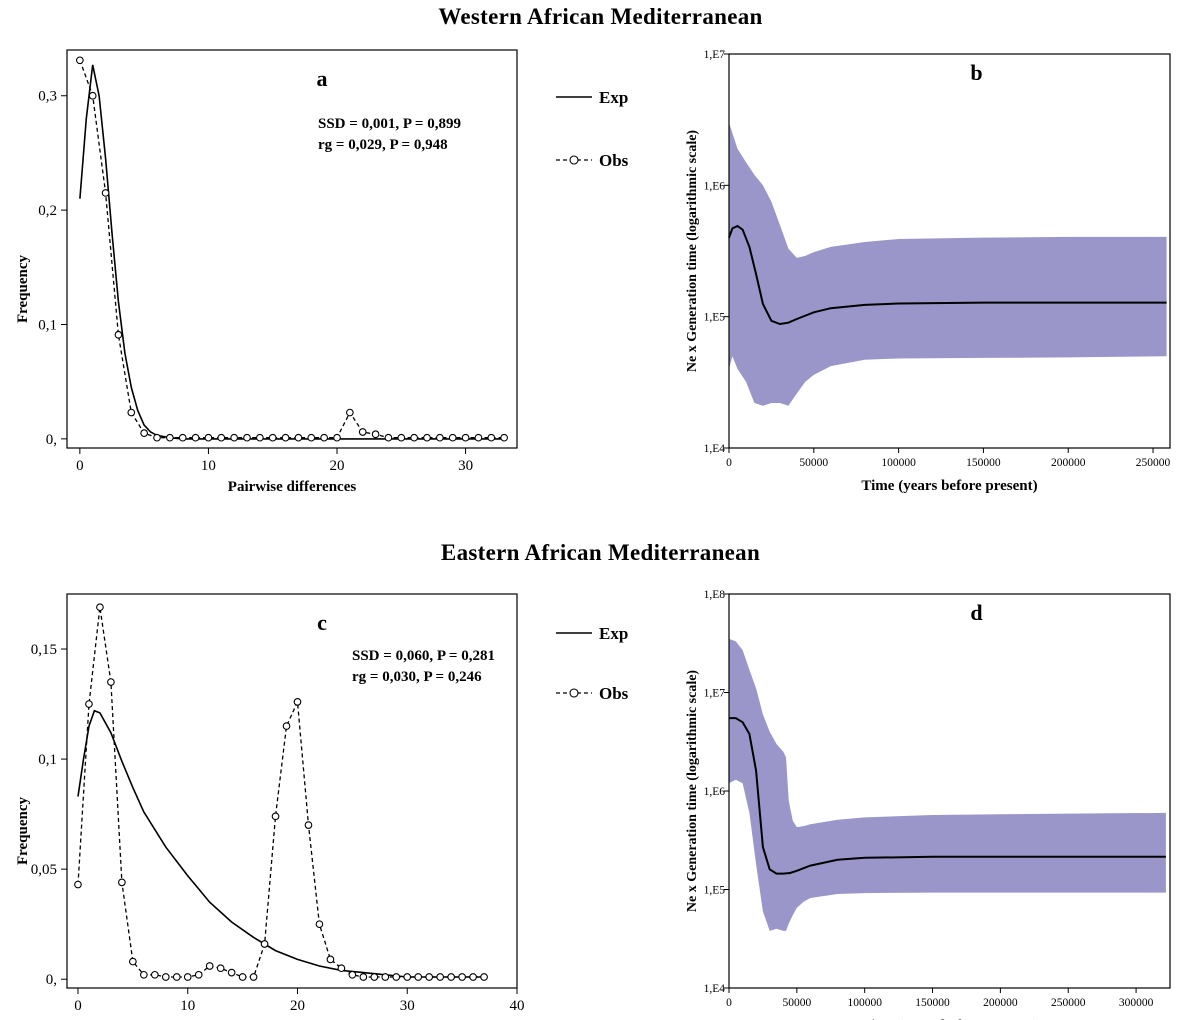 This screenshot has width=1201, height=1020. Describe the element at coordinates (322, 622) in the screenshot. I see `panel-label: c` at that location.